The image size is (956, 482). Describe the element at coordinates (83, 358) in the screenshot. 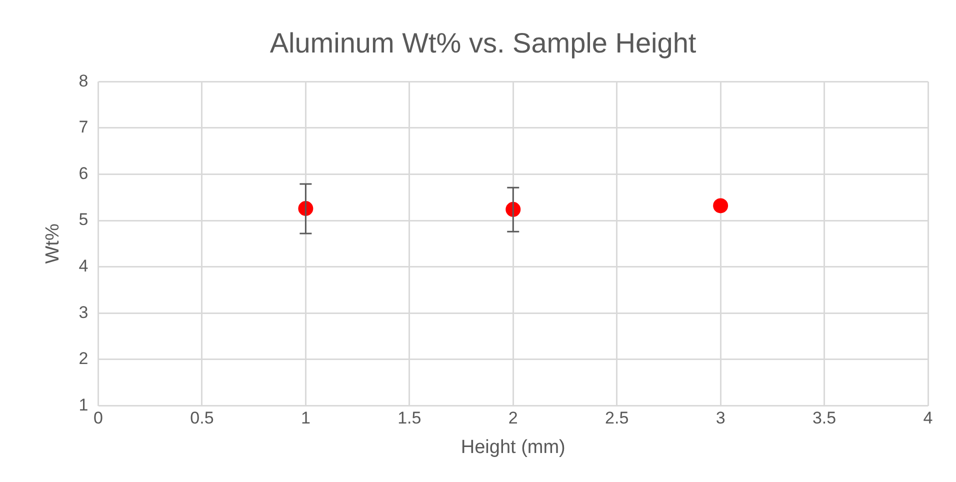

I see `y-tick-label: 2` at that location.